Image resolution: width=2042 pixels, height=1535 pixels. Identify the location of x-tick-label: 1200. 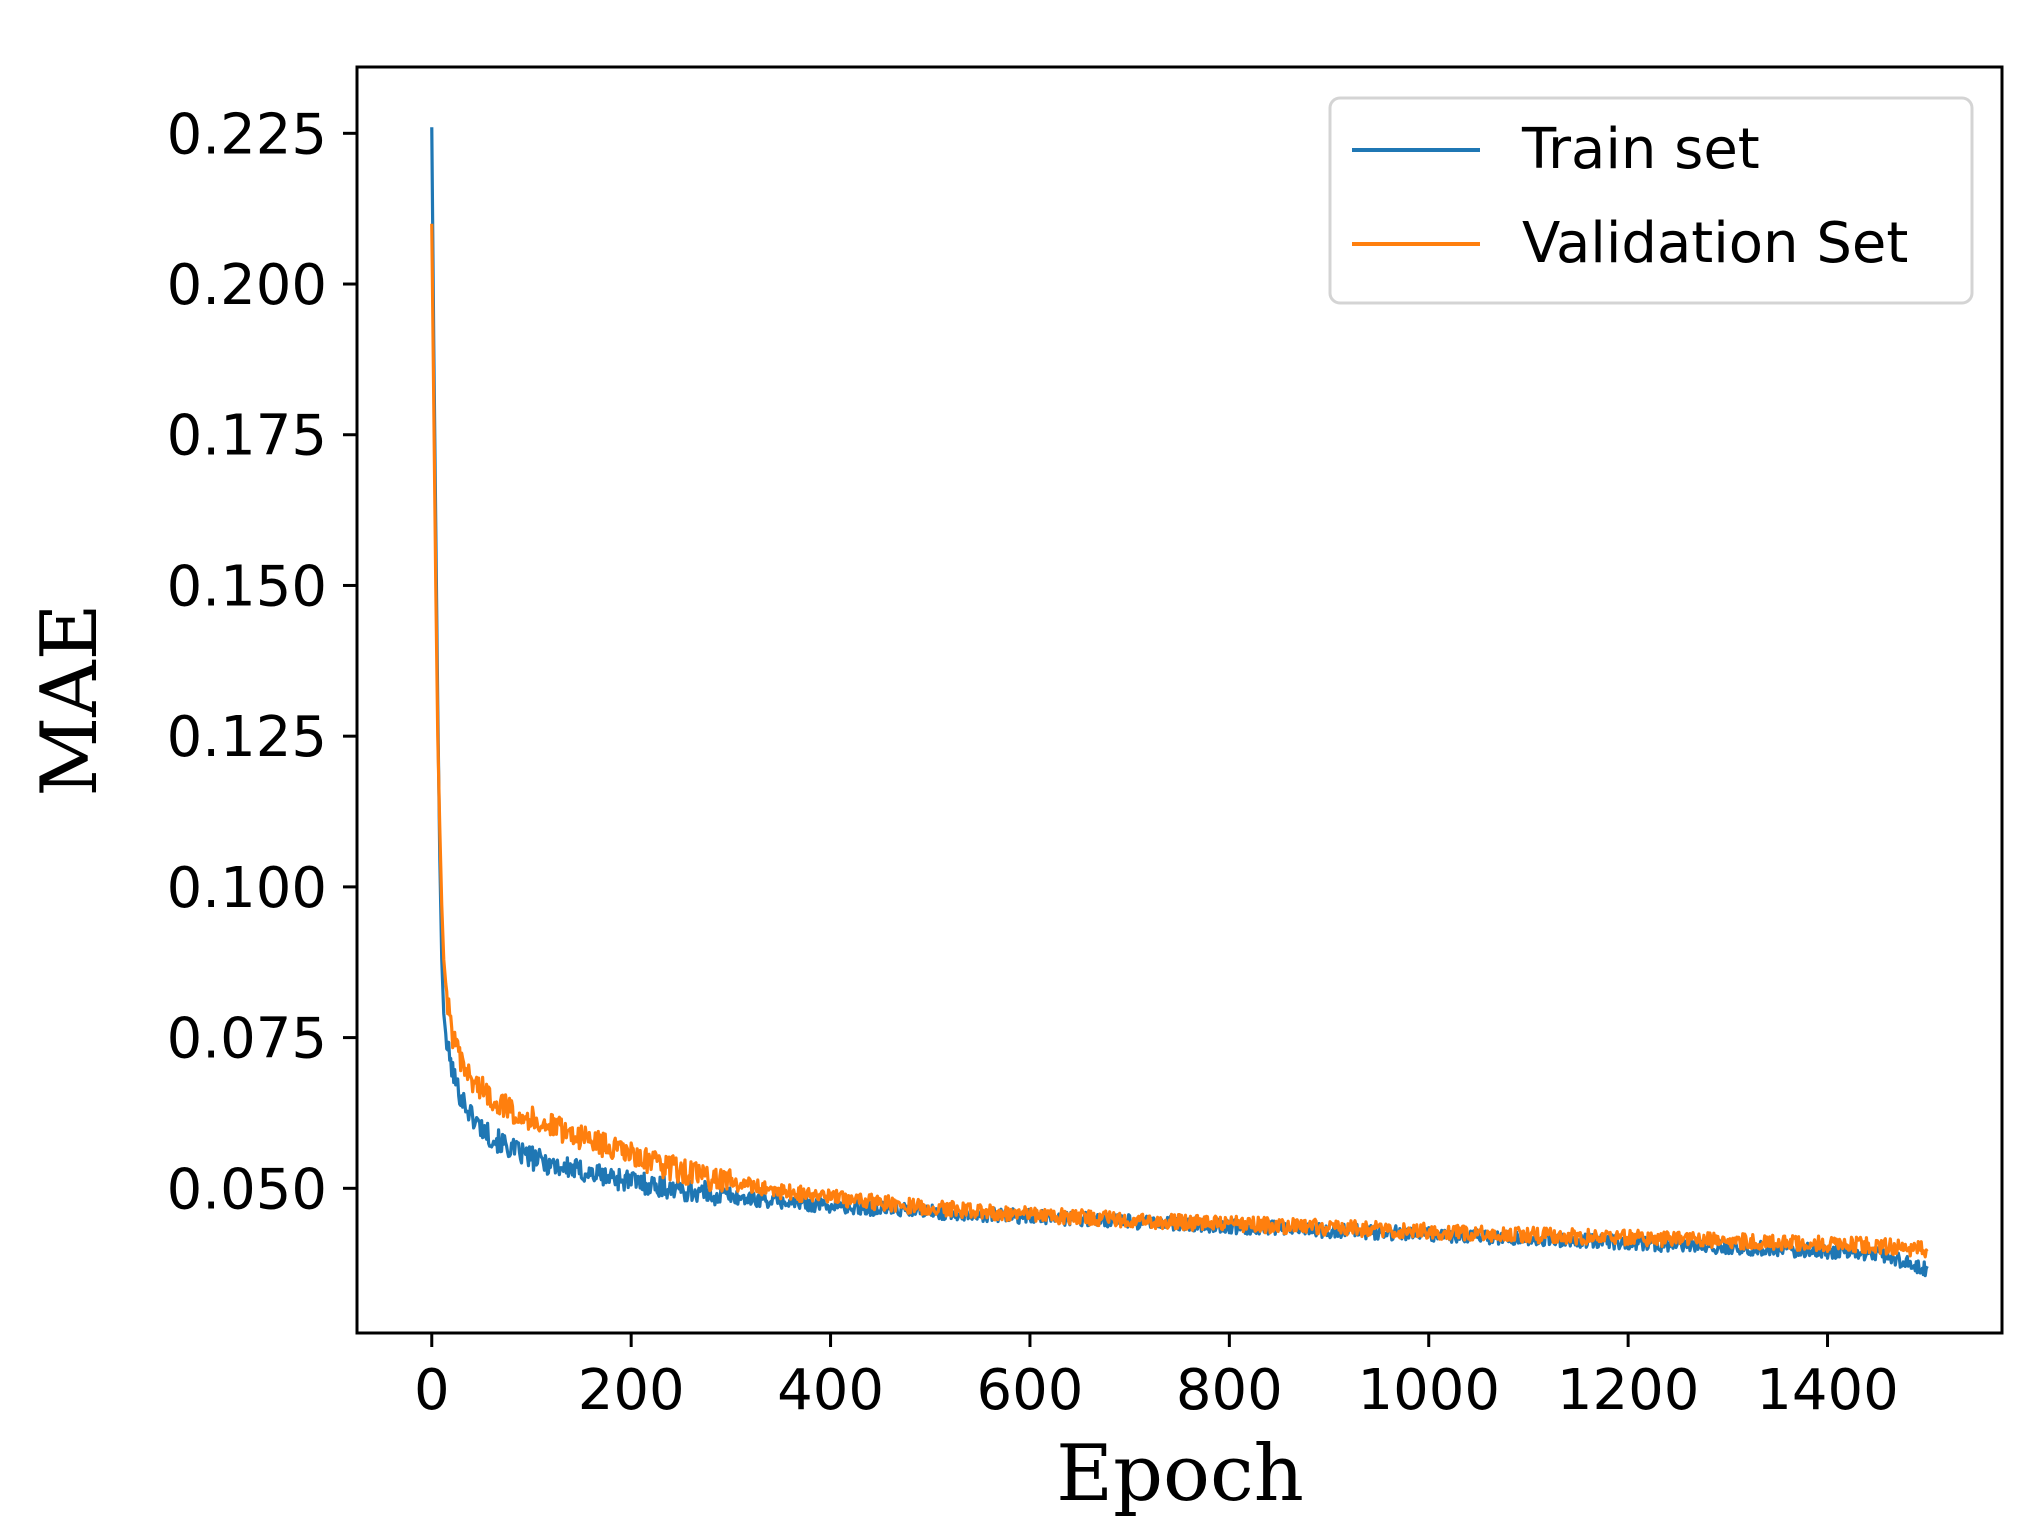
(1628, 1390).